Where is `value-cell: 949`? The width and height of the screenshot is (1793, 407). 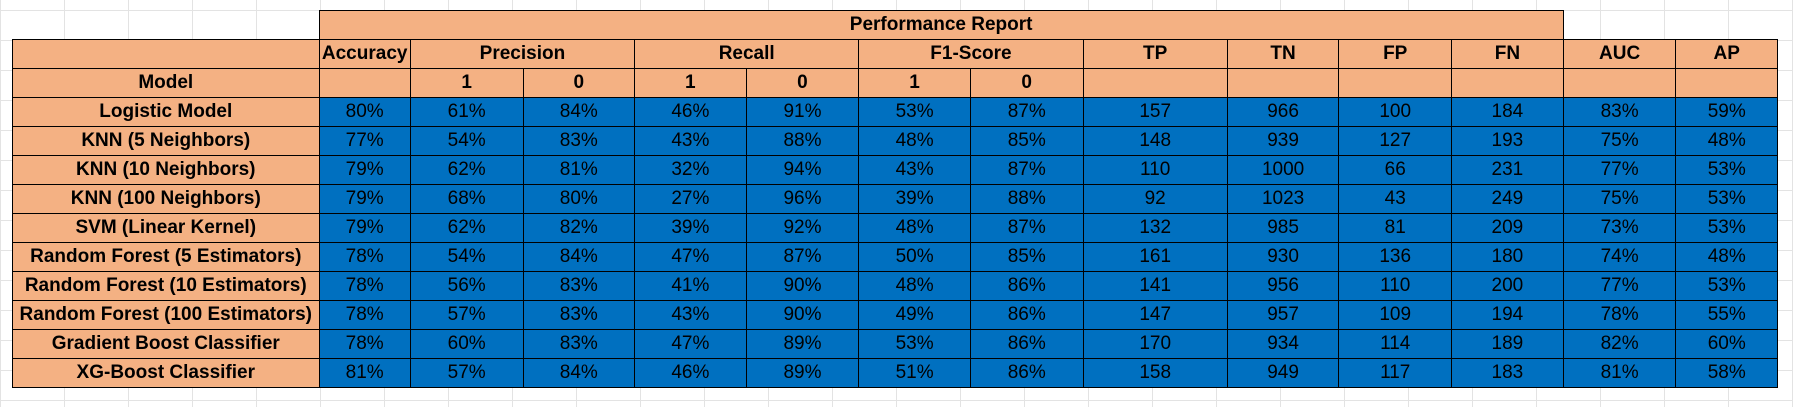
value-cell: 949 is located at coordinates (1283, 373).